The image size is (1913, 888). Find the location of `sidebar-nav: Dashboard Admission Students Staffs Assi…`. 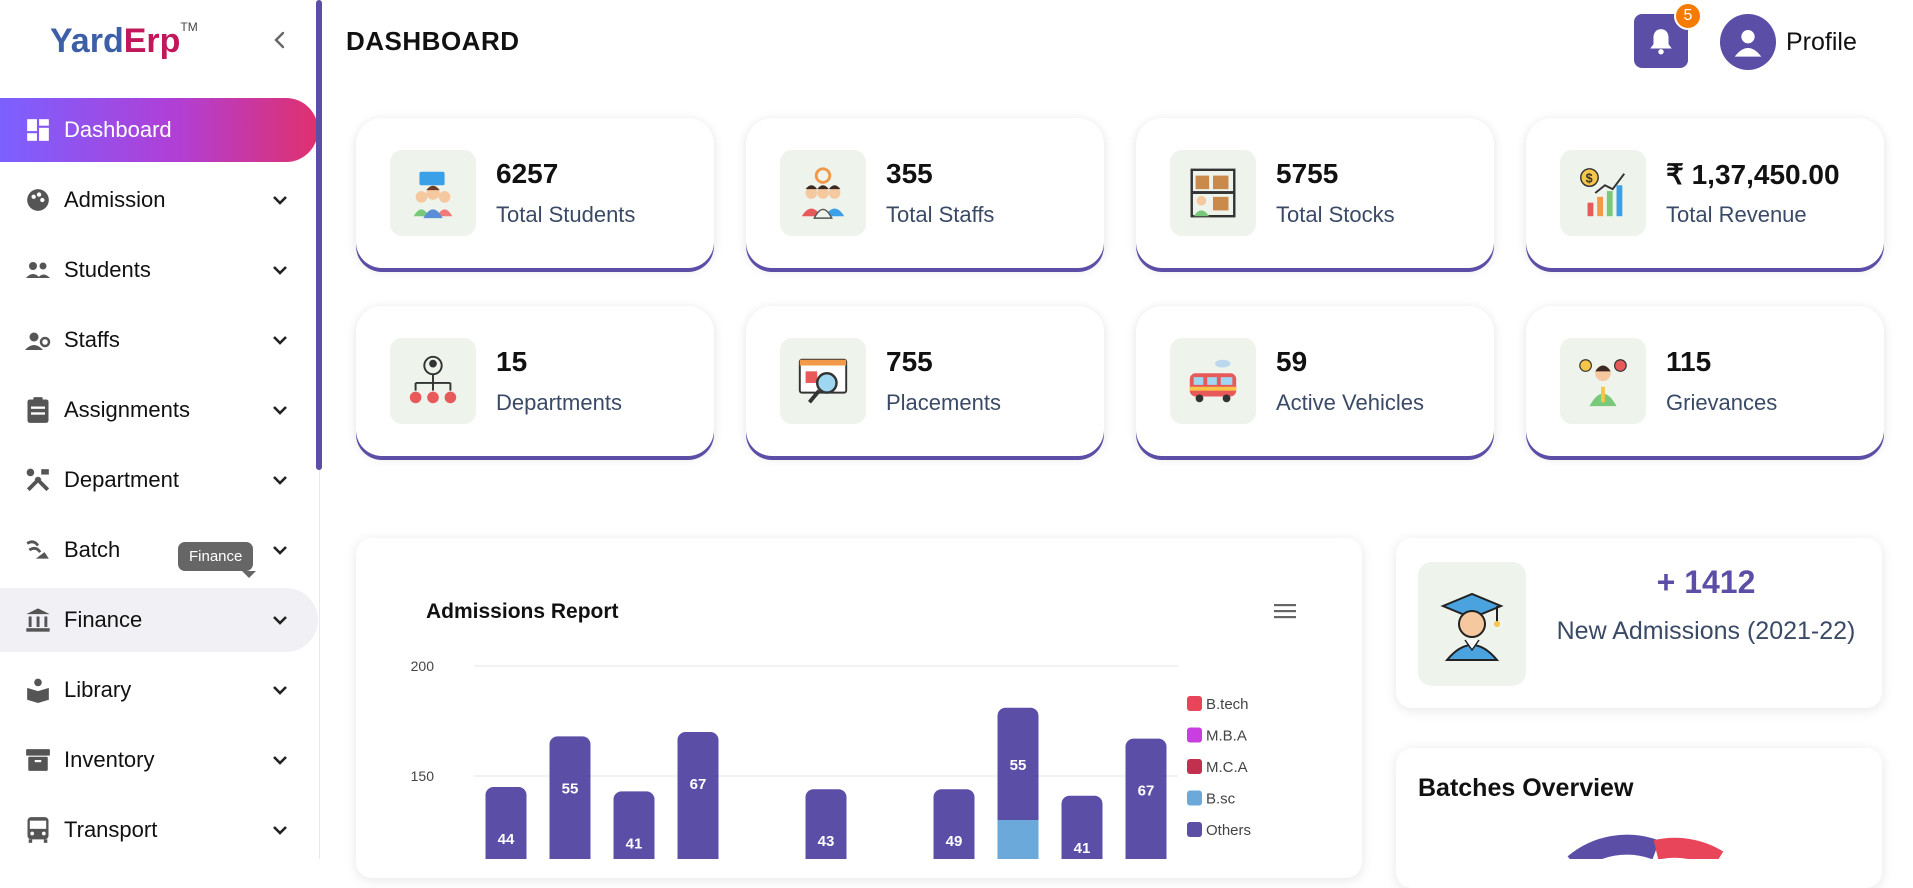

sidebar-nav: Dashboard Admission Students Staffs Assi… is located at coordinates (160, 483).